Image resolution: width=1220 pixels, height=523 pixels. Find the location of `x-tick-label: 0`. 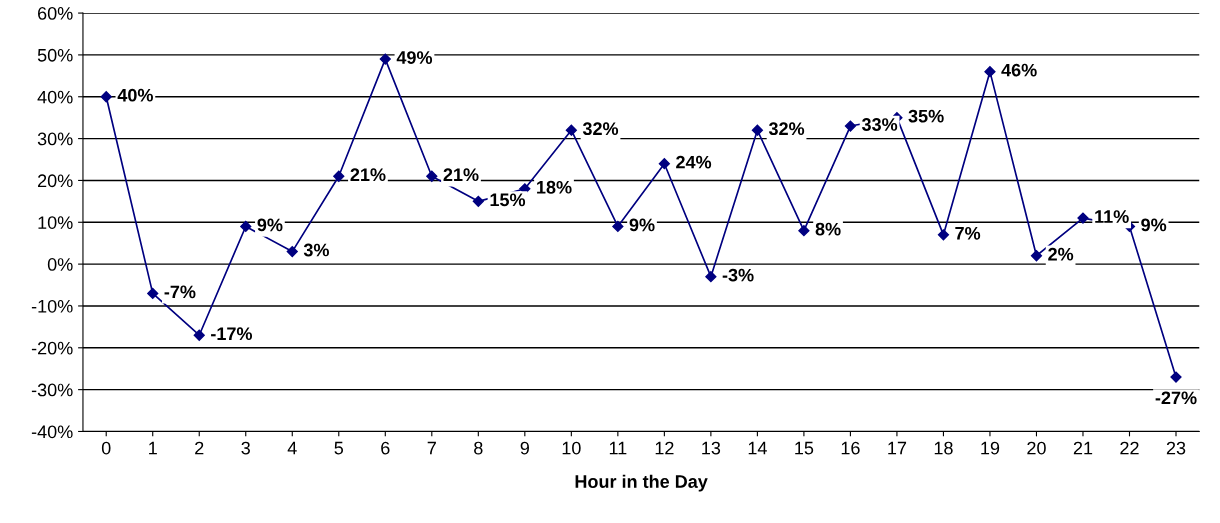

x-tick-label: 0 is located at coordinates (106, 448).